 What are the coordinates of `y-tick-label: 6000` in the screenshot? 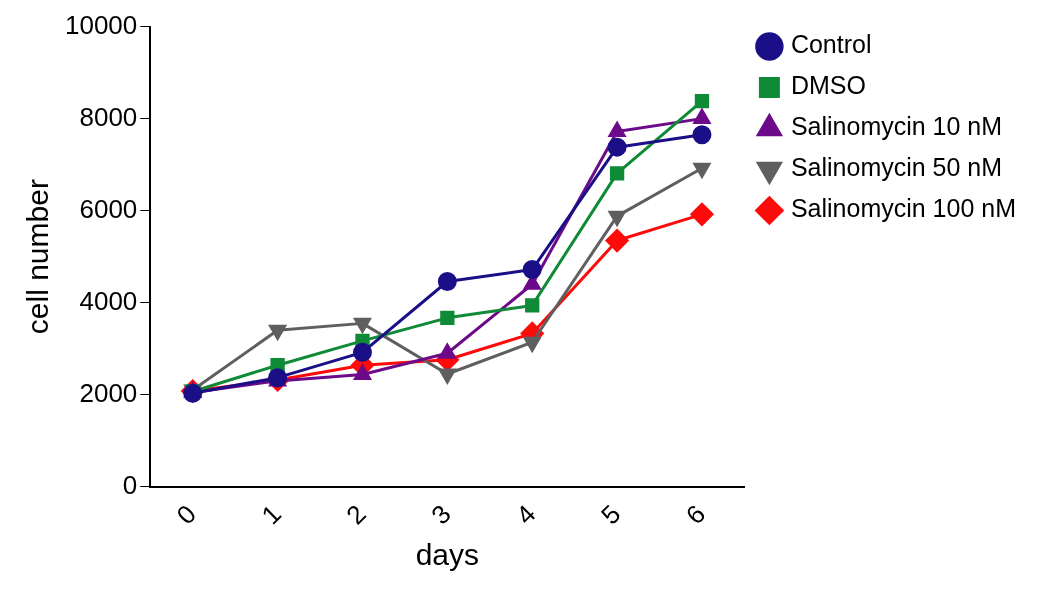 It's located at (108, 208).